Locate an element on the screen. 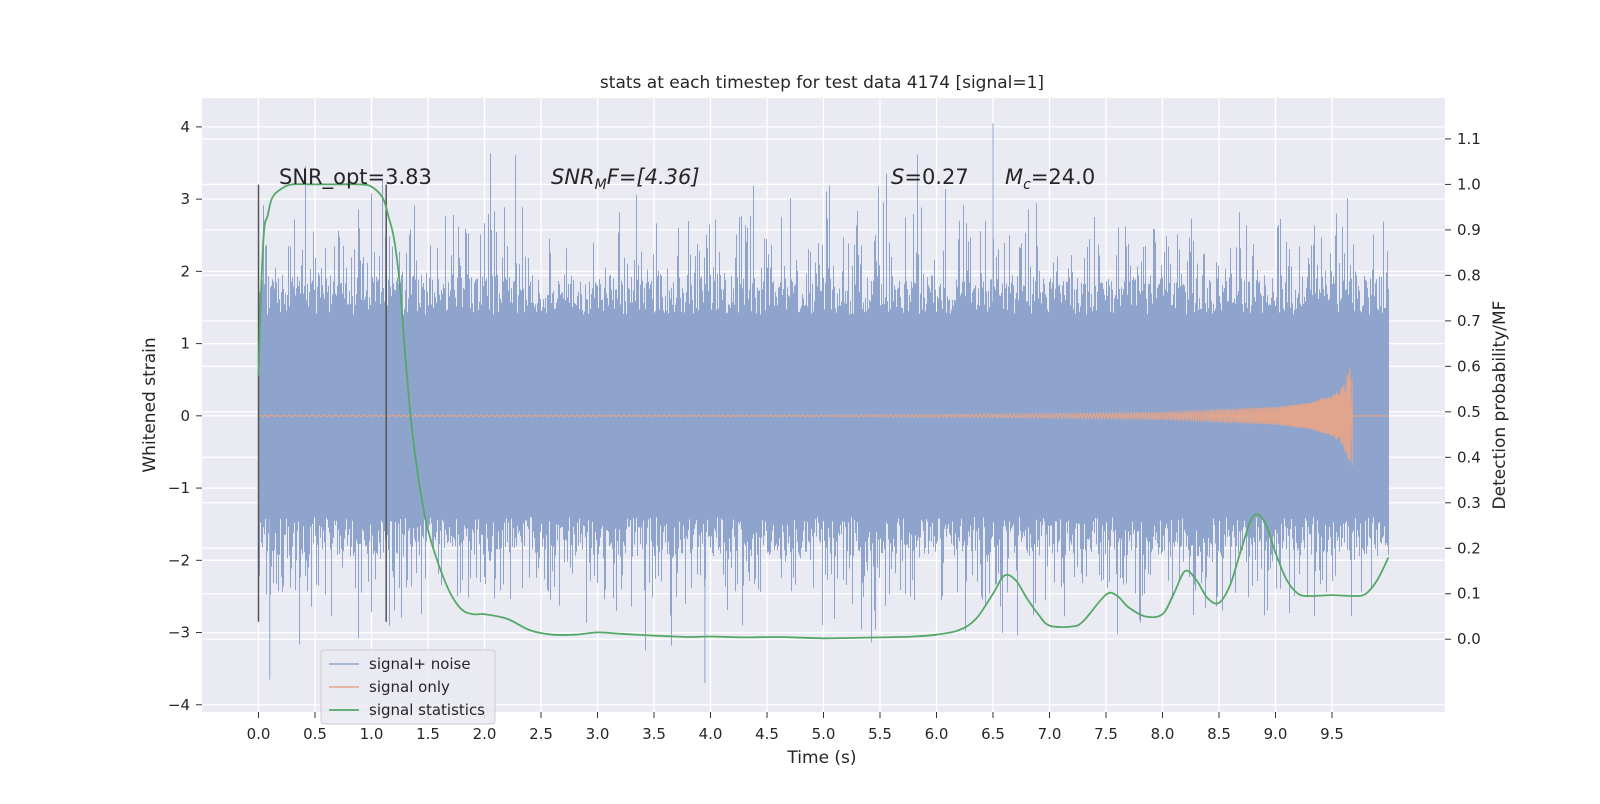 The width and height of the screenshot is (1600, 804). snr-mf-subscript: M is located at coordinates (601, 185).